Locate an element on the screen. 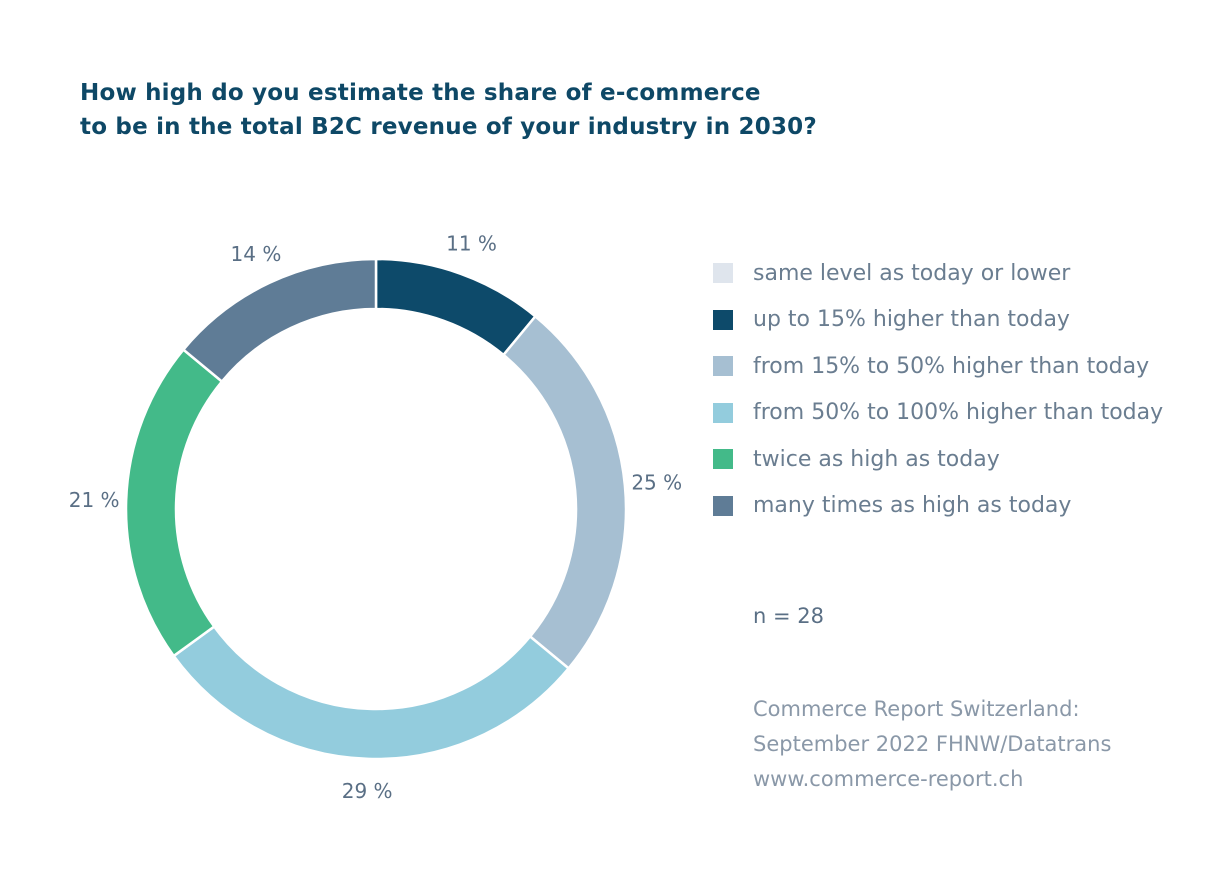 This screenshot has height=878, width=1212. slice-value-label: 25 % is located at coordinates (656, 482).